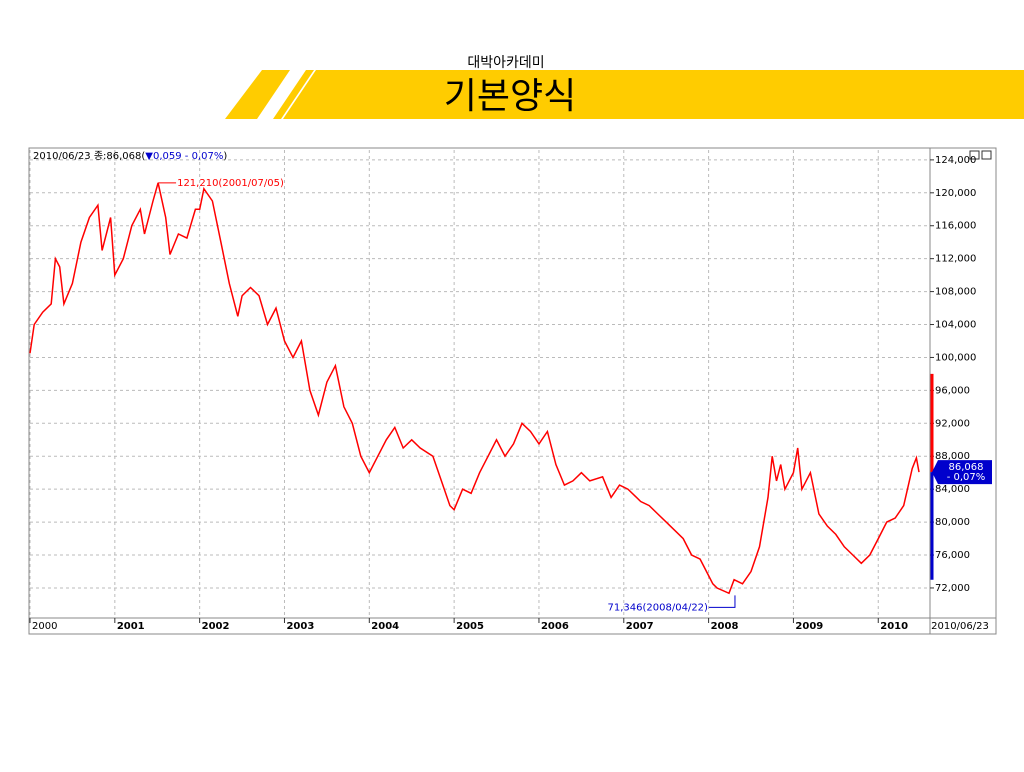 Image resolution: width=1024 pixels, height=772 pixels. Describe the element at coordinates (89, 156) in the screenshot. I see `info-prefix: 2010/06/23 종:86,068(` at that location.